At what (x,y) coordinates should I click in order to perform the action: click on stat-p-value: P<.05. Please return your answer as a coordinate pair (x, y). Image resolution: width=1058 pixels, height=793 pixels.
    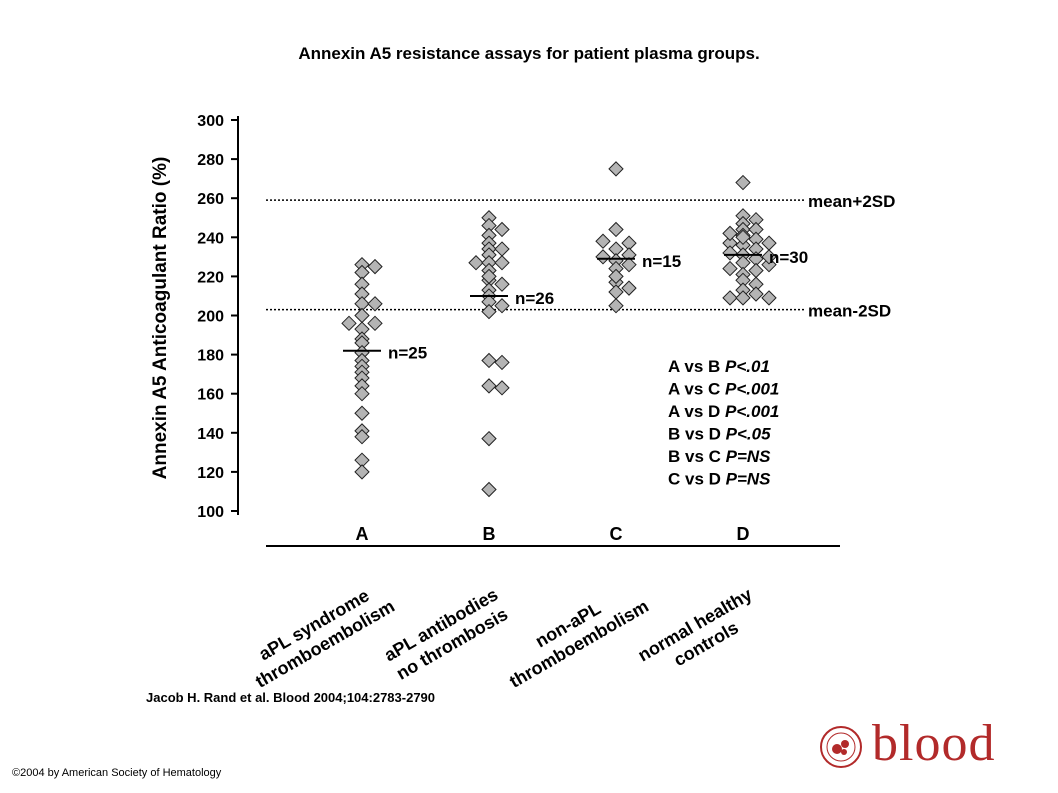
    Looking at the image, I should click on (748, 434).